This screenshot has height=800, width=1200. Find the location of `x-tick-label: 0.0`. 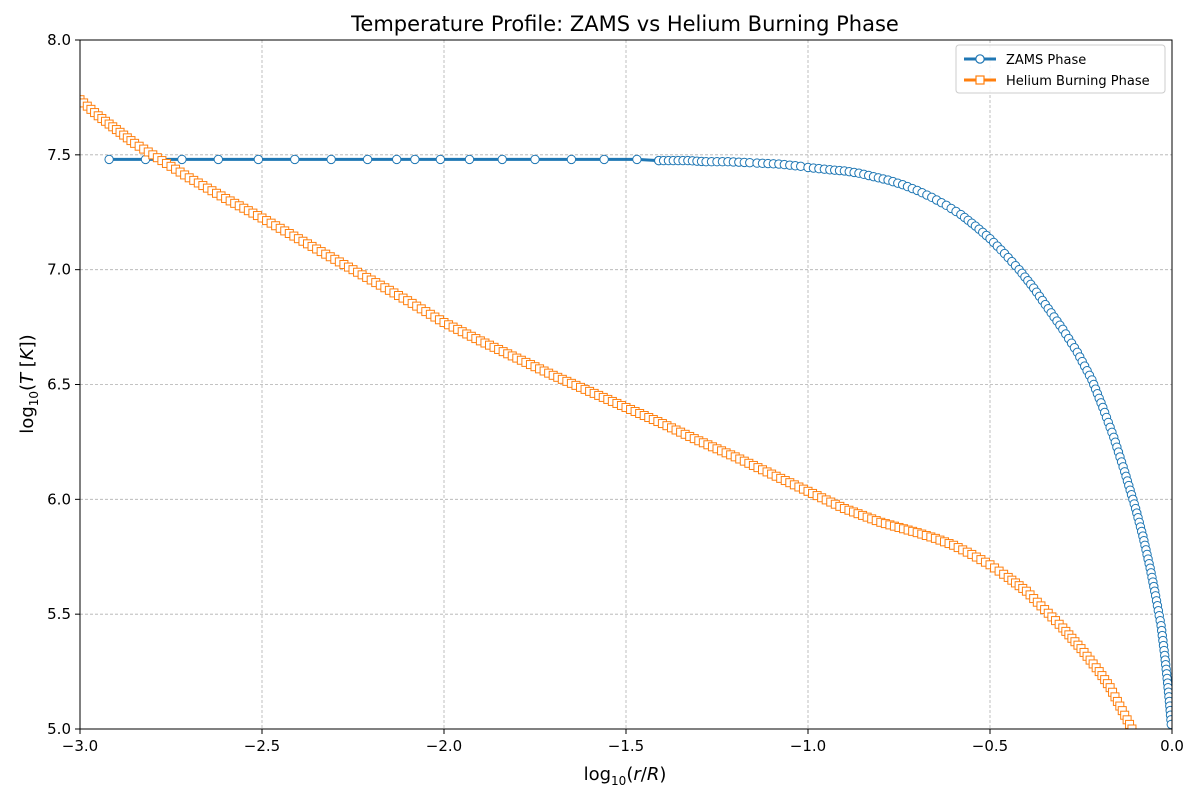

x-tick-label: 0.0 is located at coordinates (1172, 746).